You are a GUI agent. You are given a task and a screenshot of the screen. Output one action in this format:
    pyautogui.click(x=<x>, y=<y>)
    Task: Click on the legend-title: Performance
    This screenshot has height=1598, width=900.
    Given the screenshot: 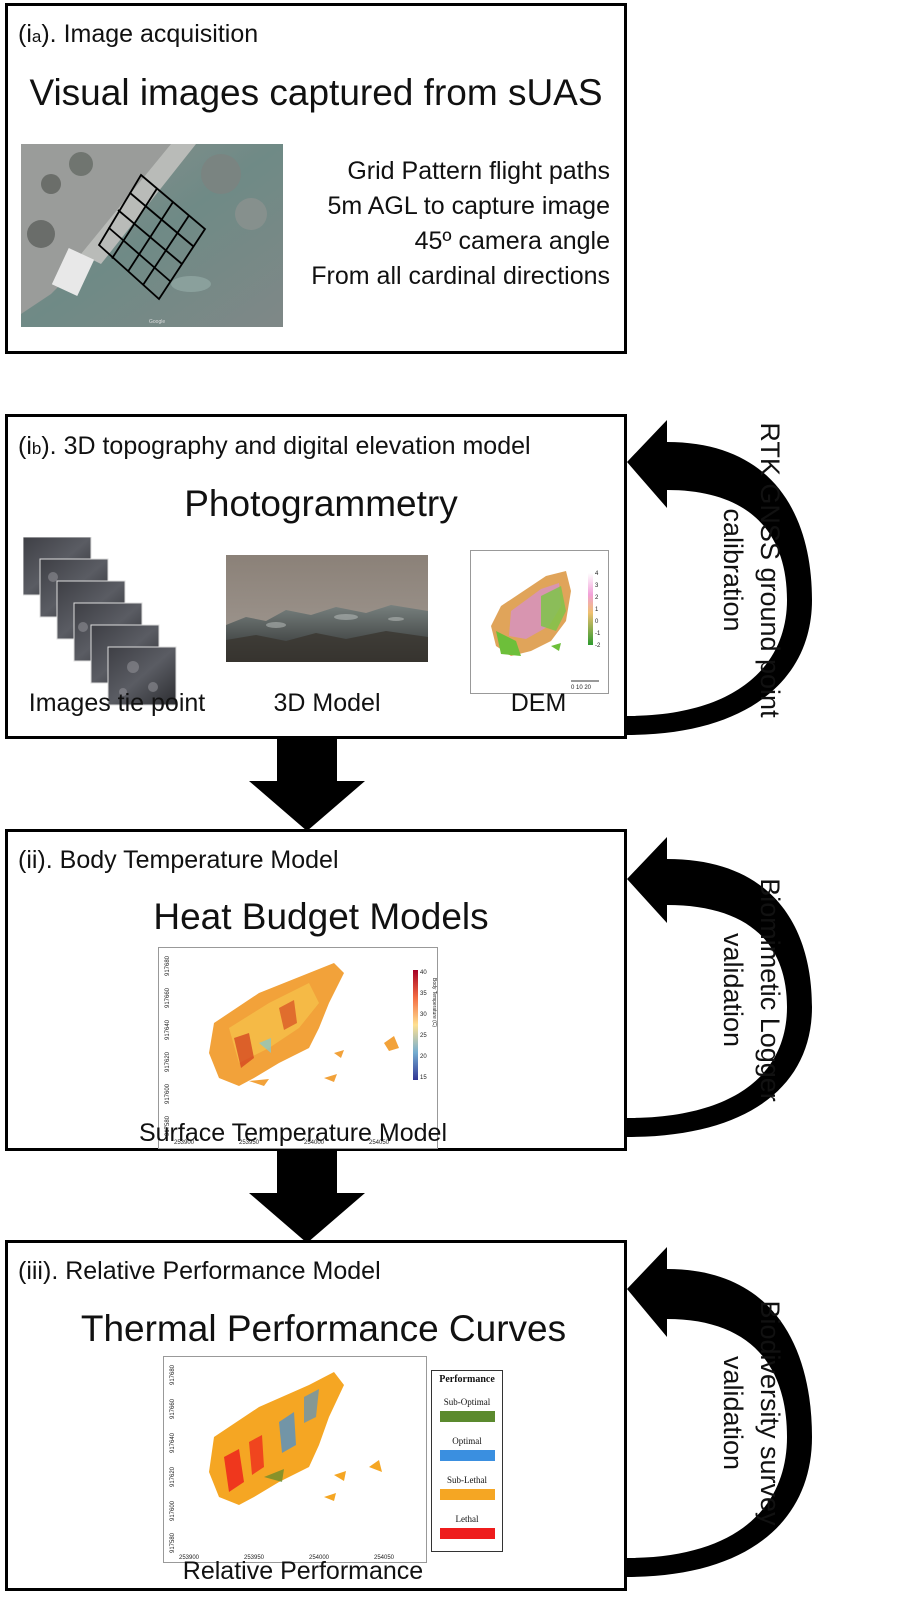 What is the action you would take?
    pyautogui.click(x=467, y=1379)
    